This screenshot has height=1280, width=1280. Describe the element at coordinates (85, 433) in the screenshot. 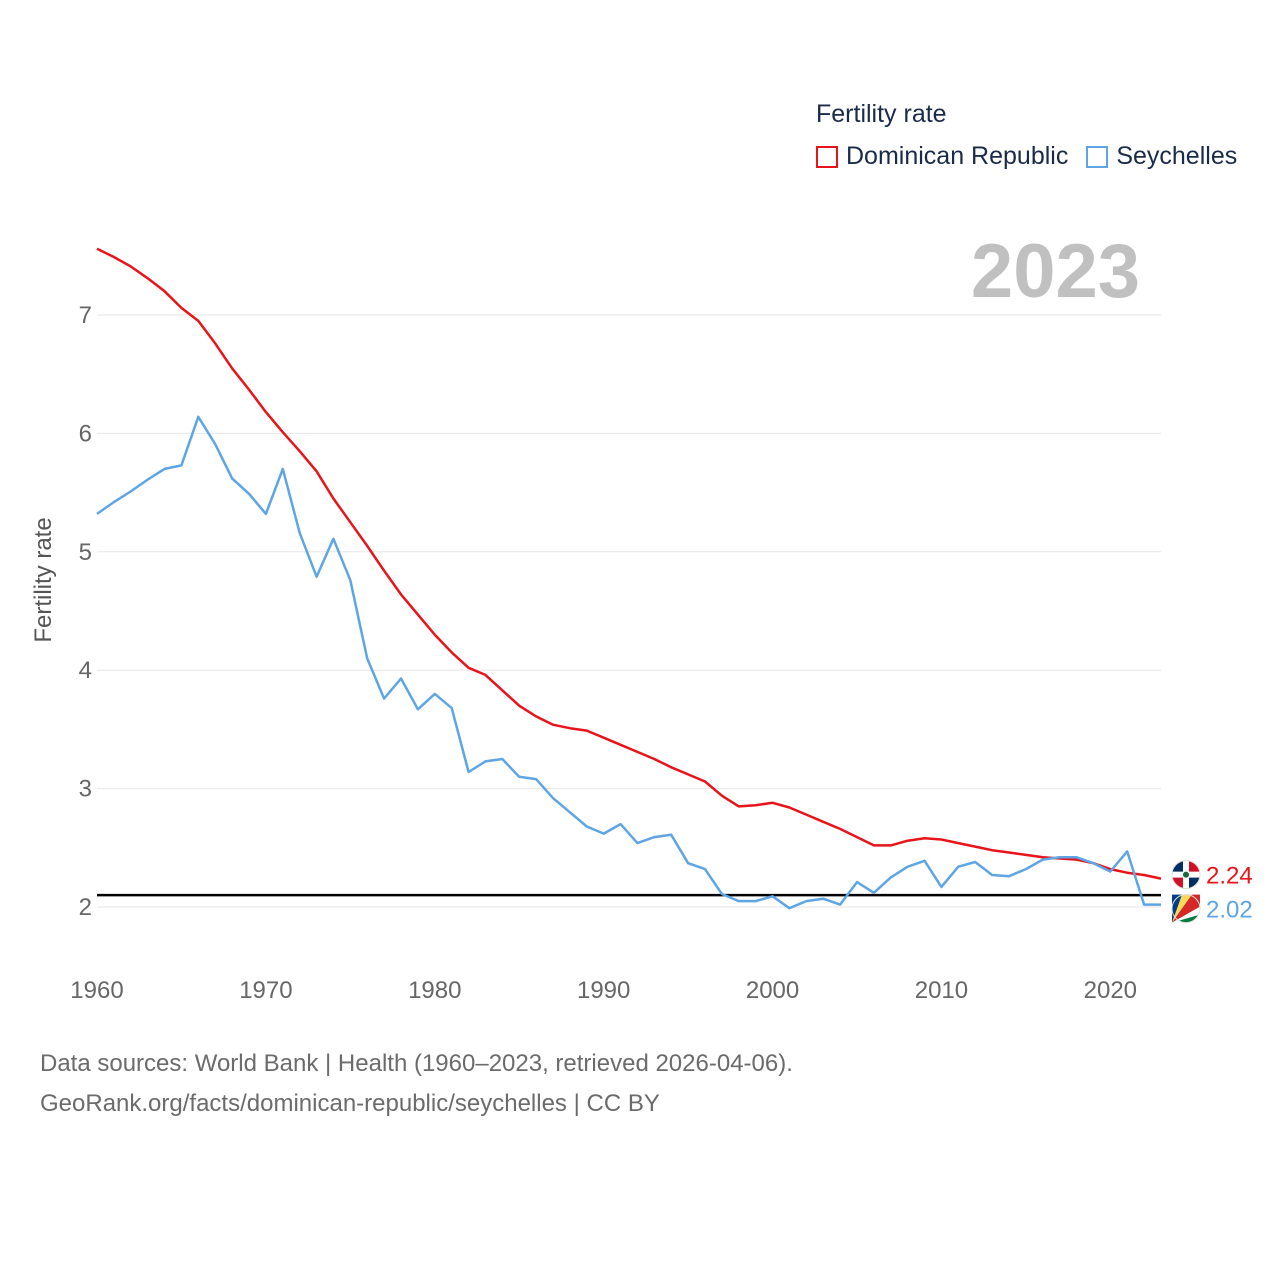

I see `y-tick-label: 6` at that location.